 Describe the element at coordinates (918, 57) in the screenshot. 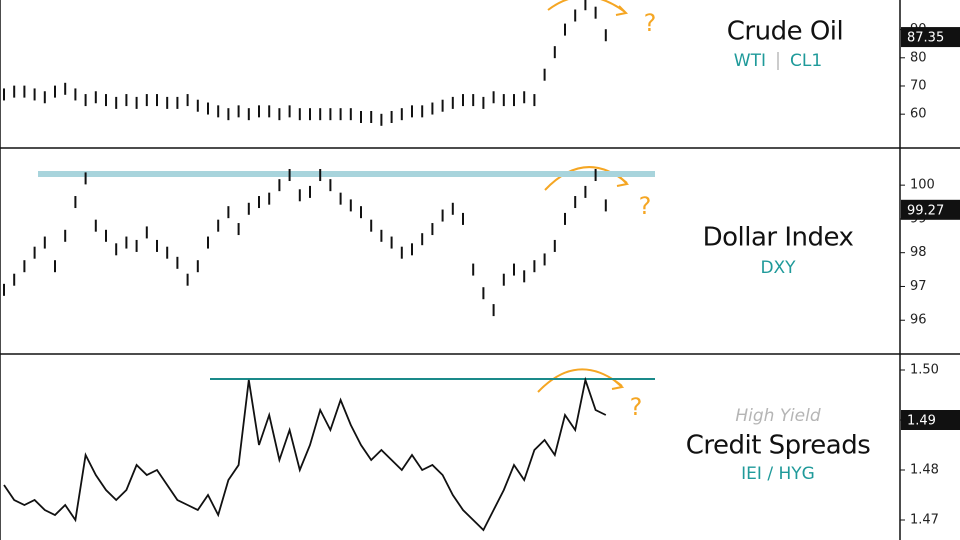

I see `y-tick-label: 80` at that location.